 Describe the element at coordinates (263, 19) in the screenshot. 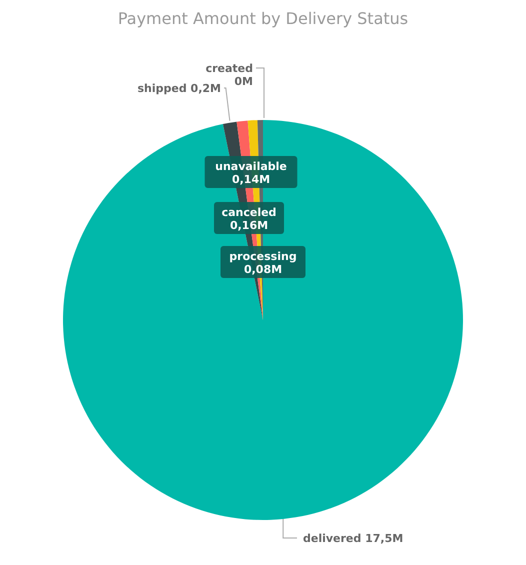

I see `chart-title: Payment Amount by Delivery Status` at that location.